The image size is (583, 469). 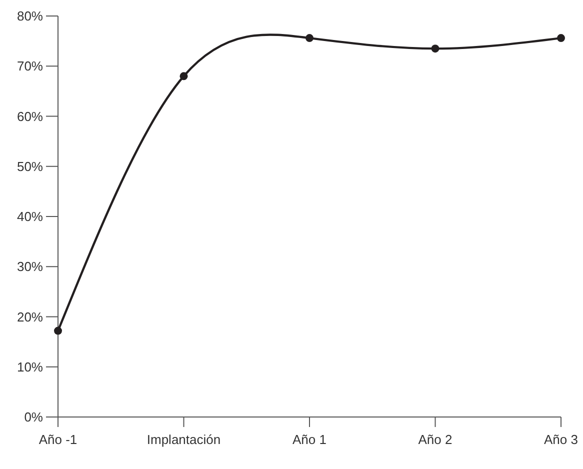 I want to click on y-tick-label: 30%, so click(x=30, y=266).